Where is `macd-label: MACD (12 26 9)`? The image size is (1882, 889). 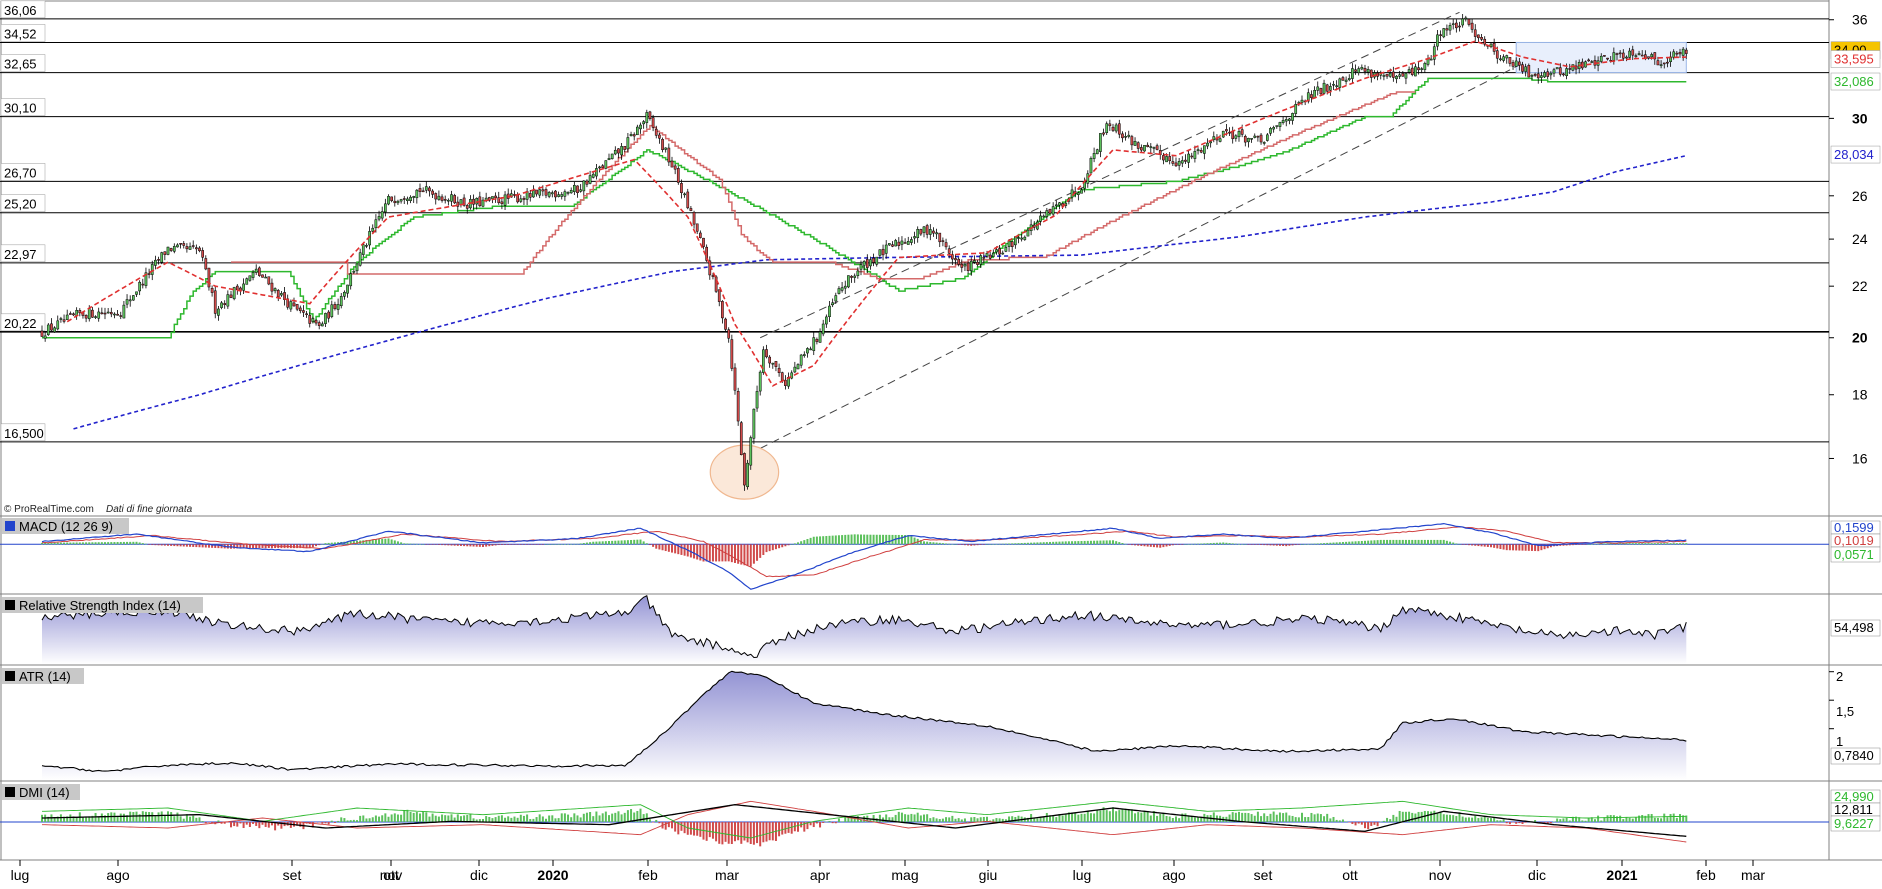
macd-label: MACD (12 26 9) is located at coordinates (65, 526).